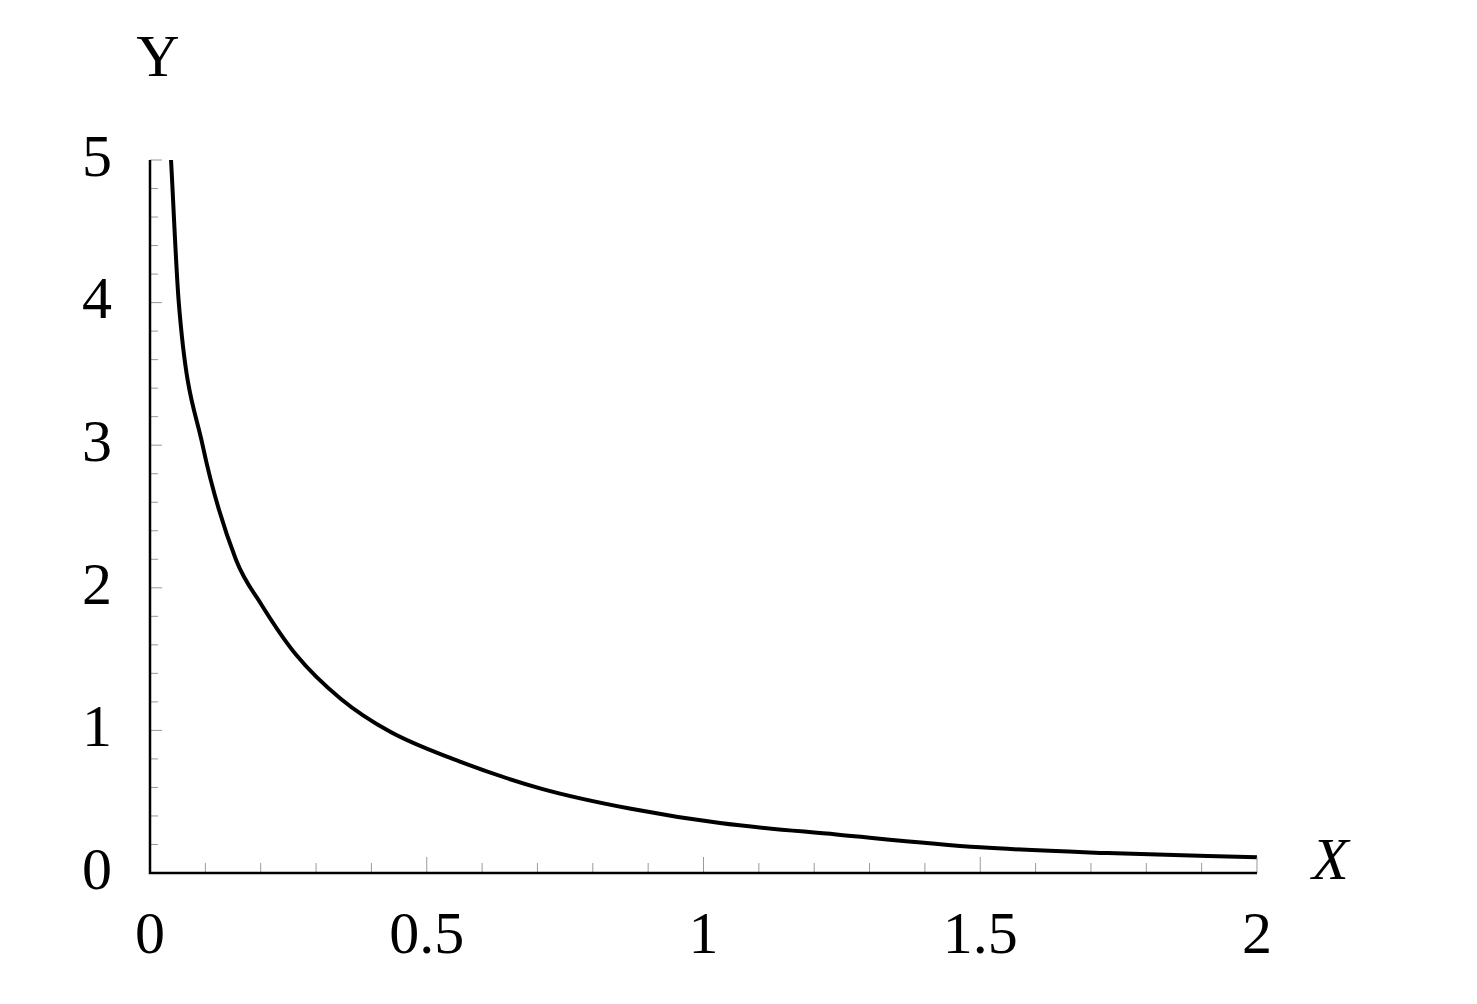 Image resolution: width=1477 pixels, height=1004 pixels. I want to click on x-tick-label: 1, so click(703, 932).